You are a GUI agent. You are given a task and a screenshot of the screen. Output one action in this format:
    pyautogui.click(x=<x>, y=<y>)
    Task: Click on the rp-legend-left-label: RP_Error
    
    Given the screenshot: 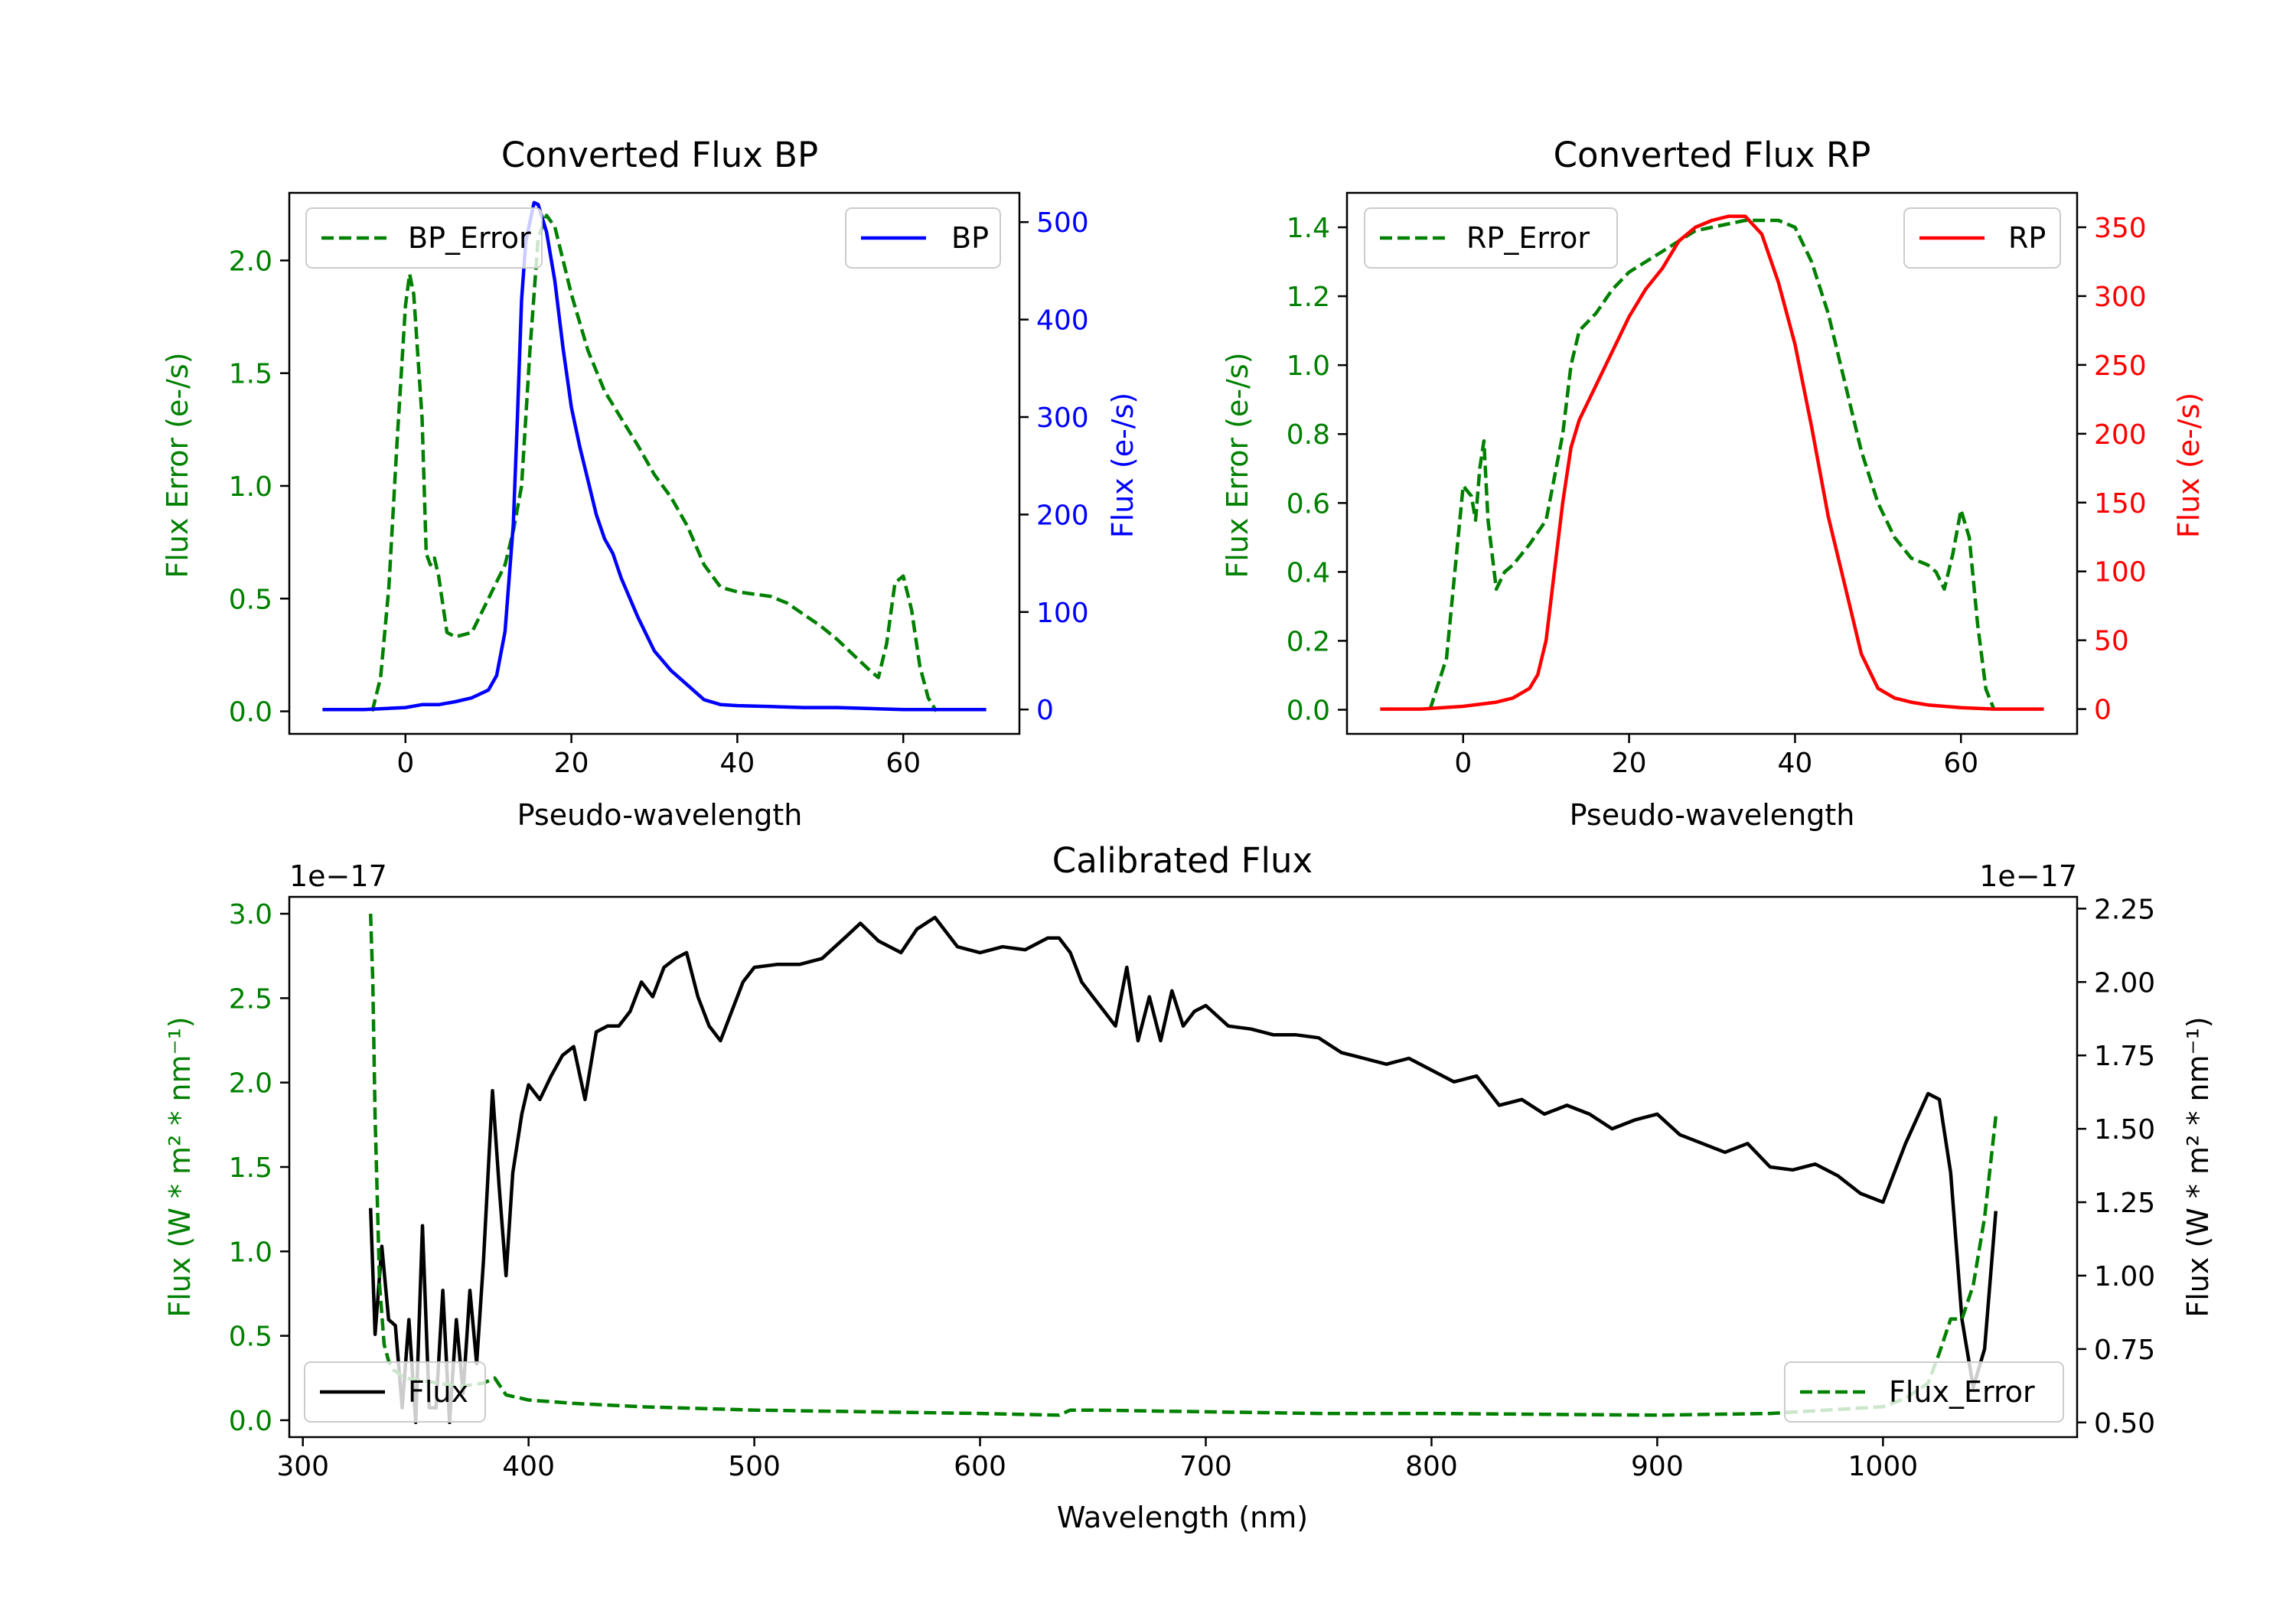 What is the action you would take?
    pyautogui.click(x=1528, y=238)
    